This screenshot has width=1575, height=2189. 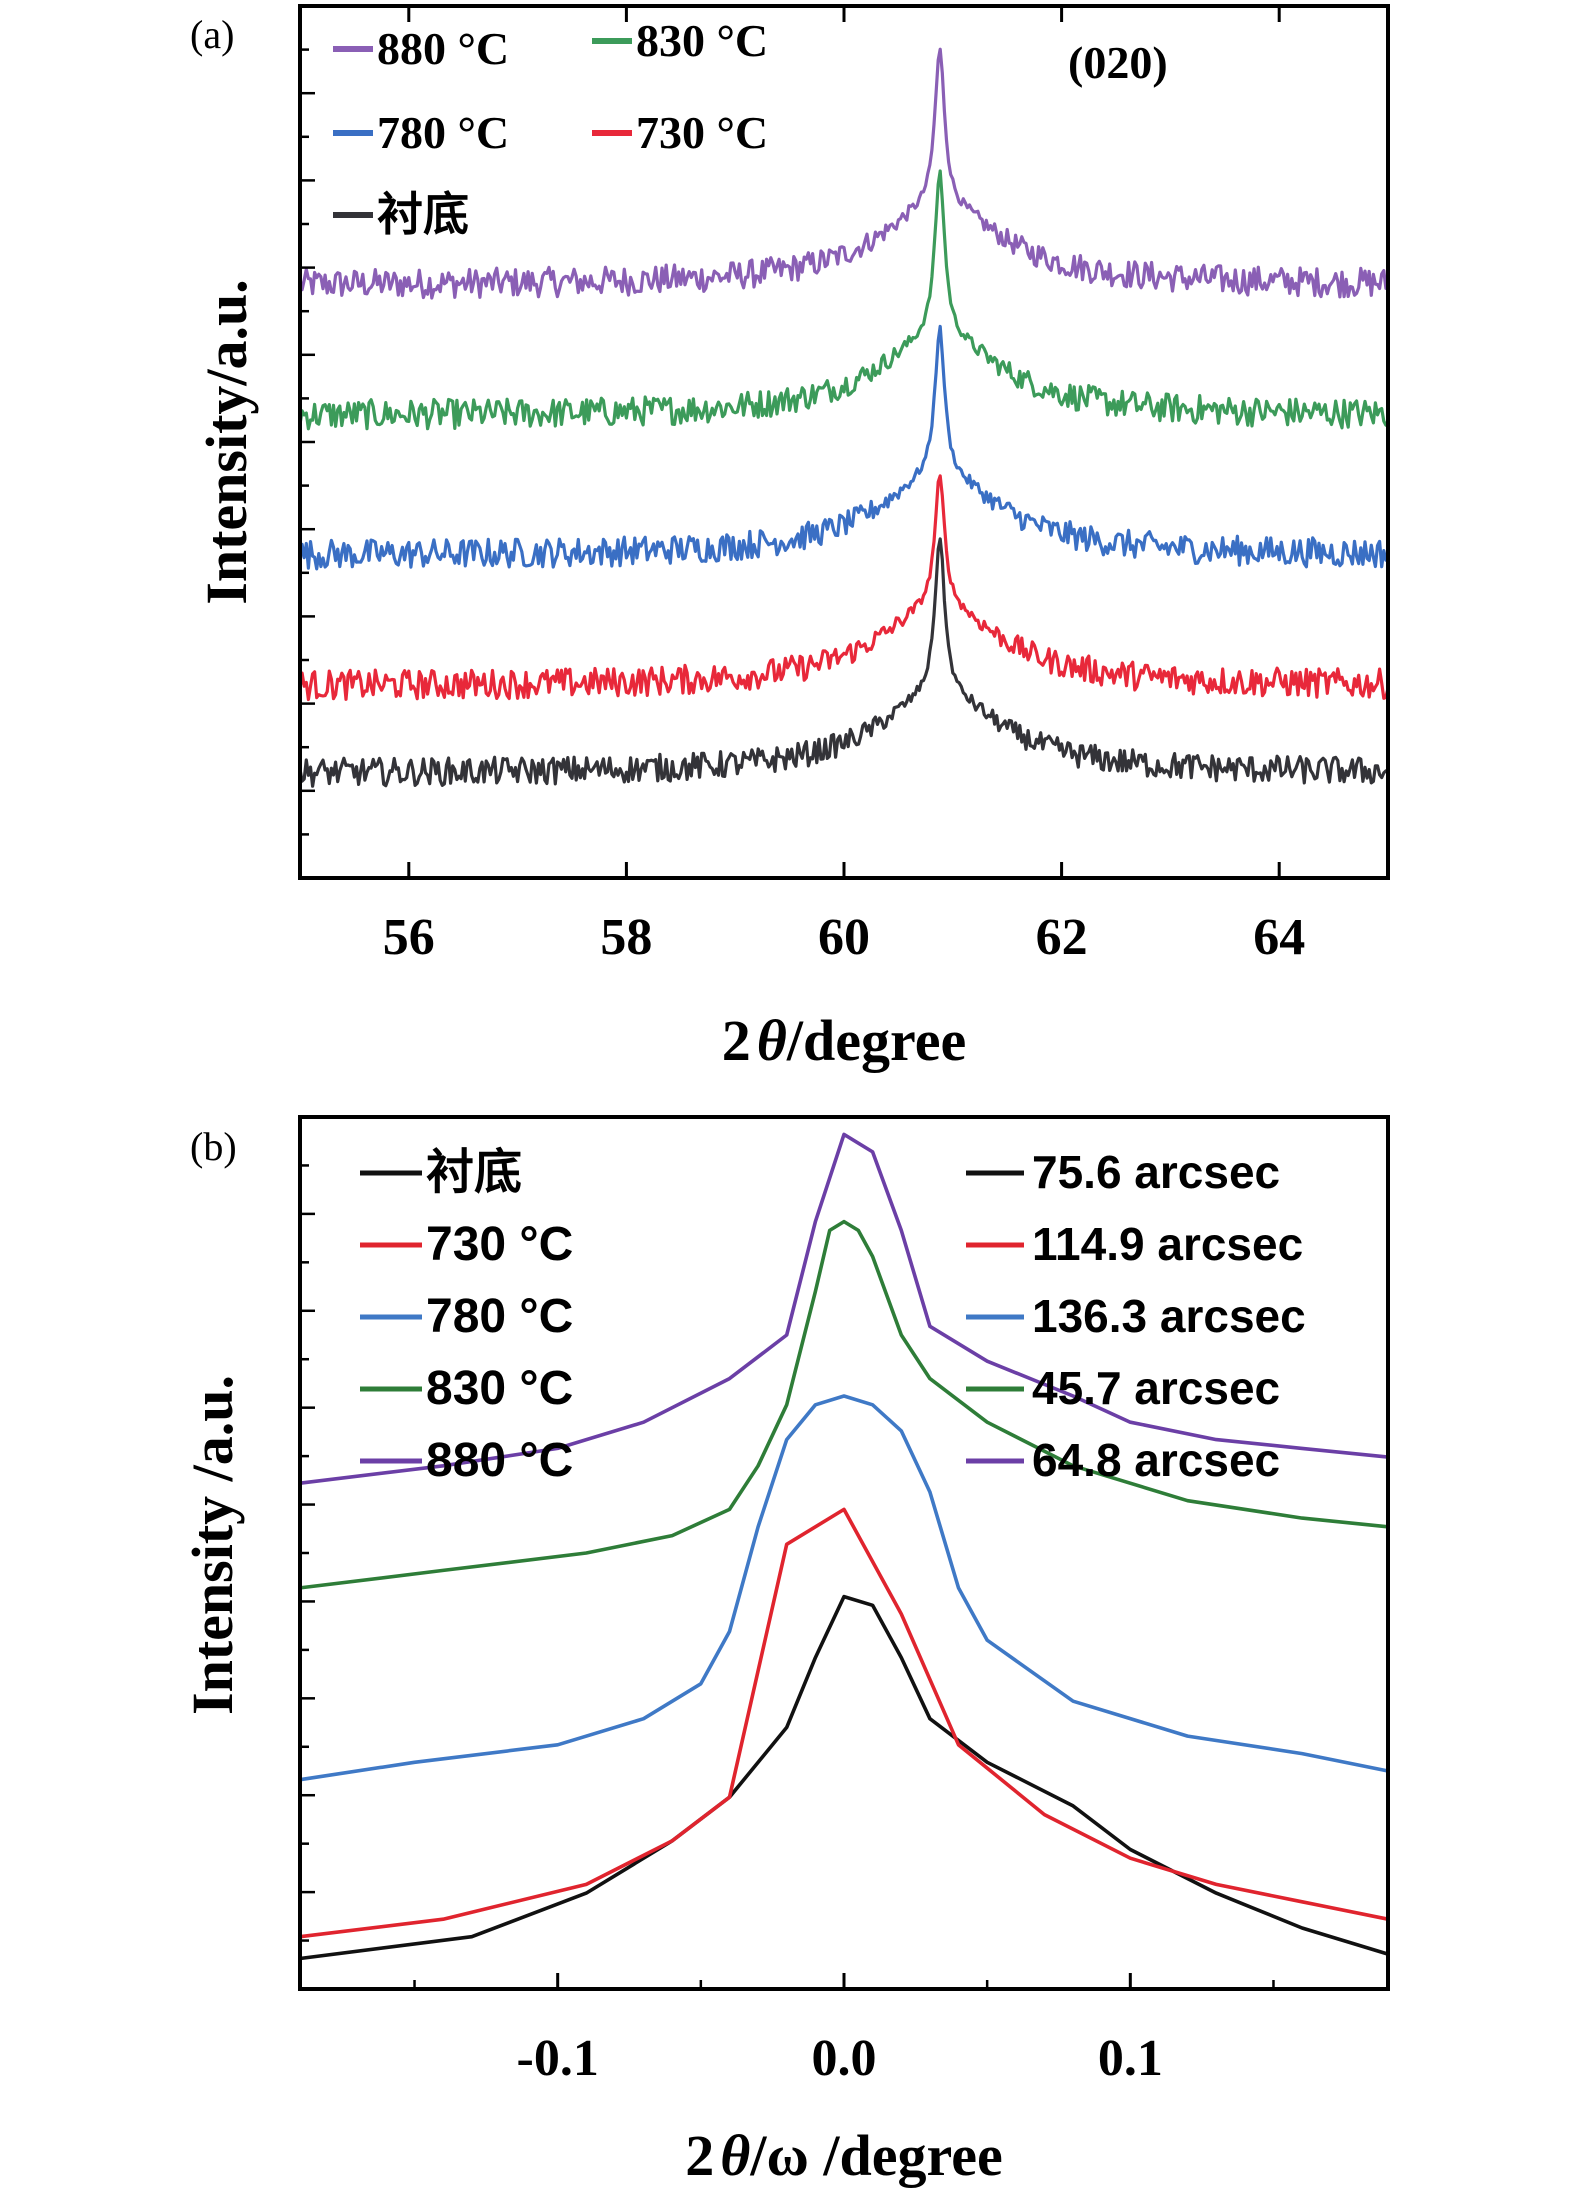 I want to click on panel-b-y-axis-label: Intensity /a.u., so click(x=212, y=1545).